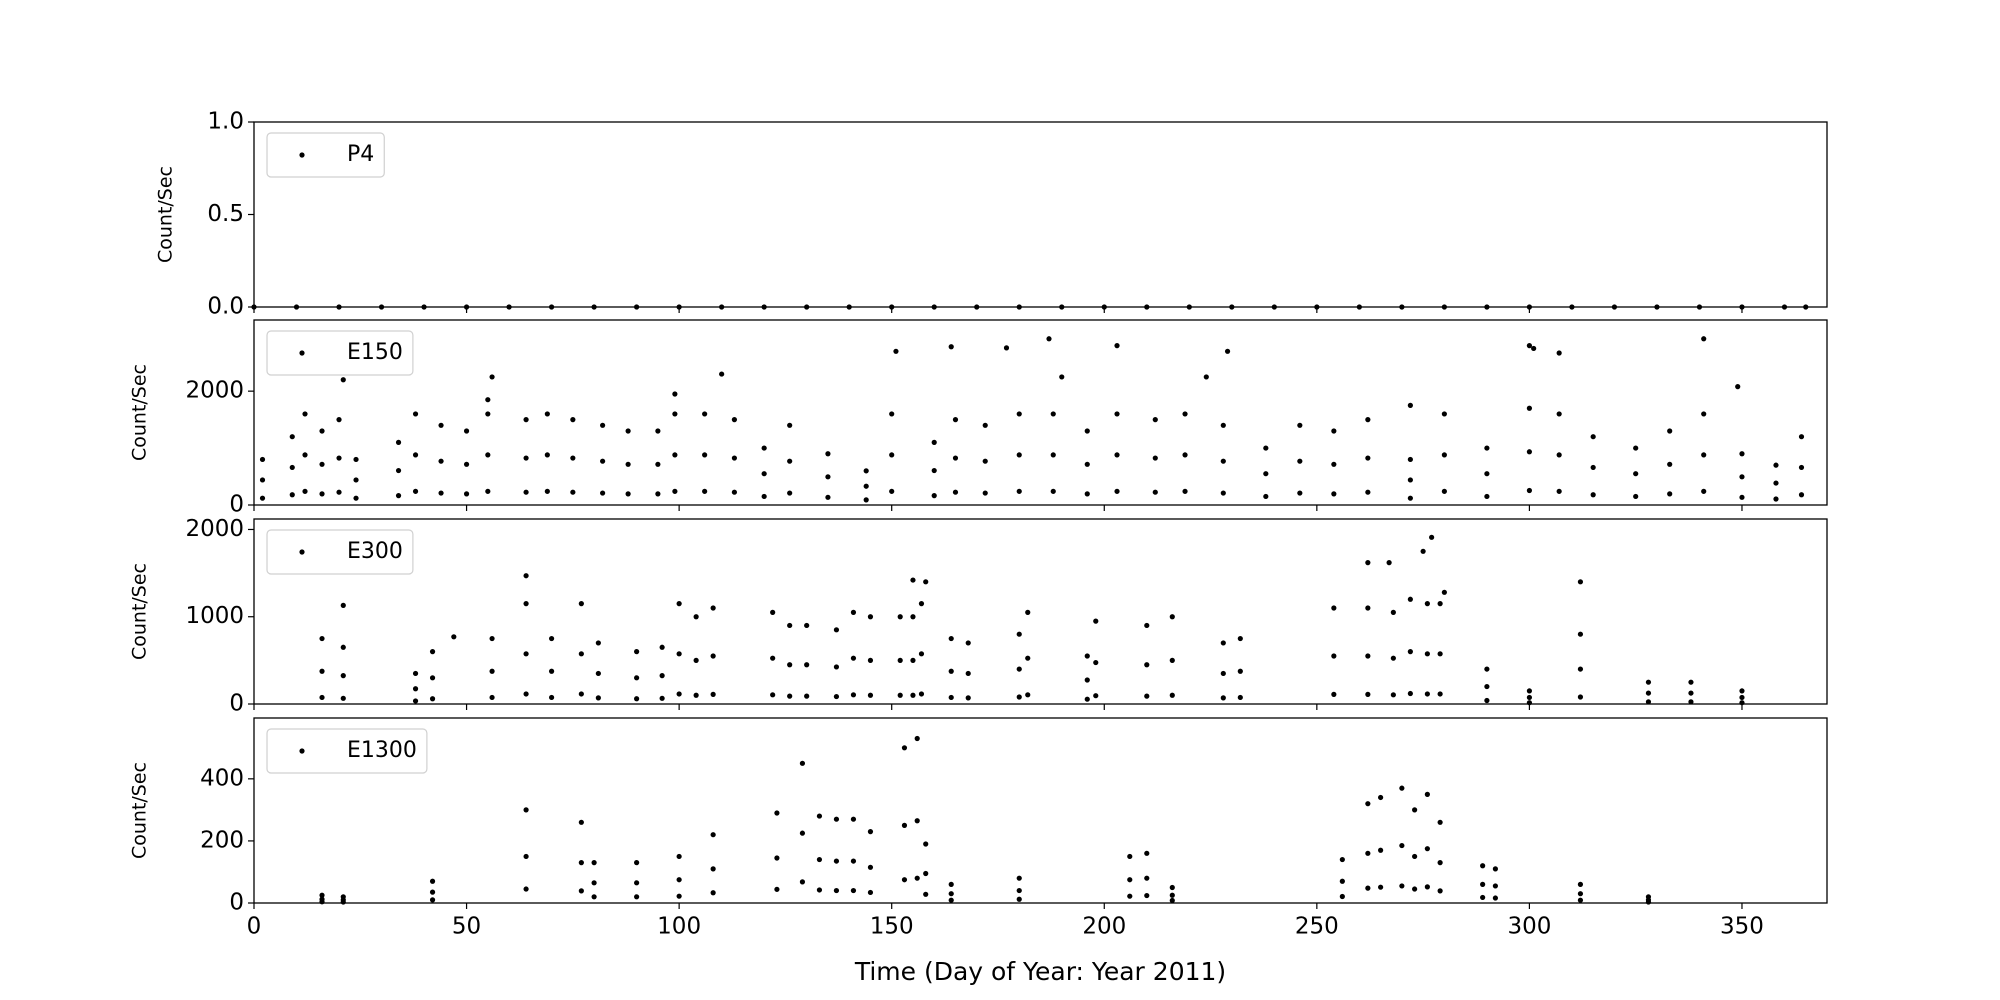 This screenshot has height=1000, width=2000. What do you see at coordinates (222, 840) in the screenshot?
I see `y-tick-label: 200` at bounding box center [222, 840].